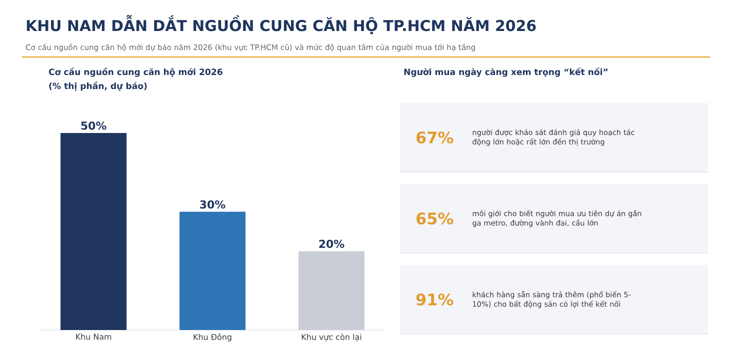 This screenshot has height=360, width=730. Describe the element at coordinates (331, 244) in the screenshot. I see `data-label: 20%` at that location.